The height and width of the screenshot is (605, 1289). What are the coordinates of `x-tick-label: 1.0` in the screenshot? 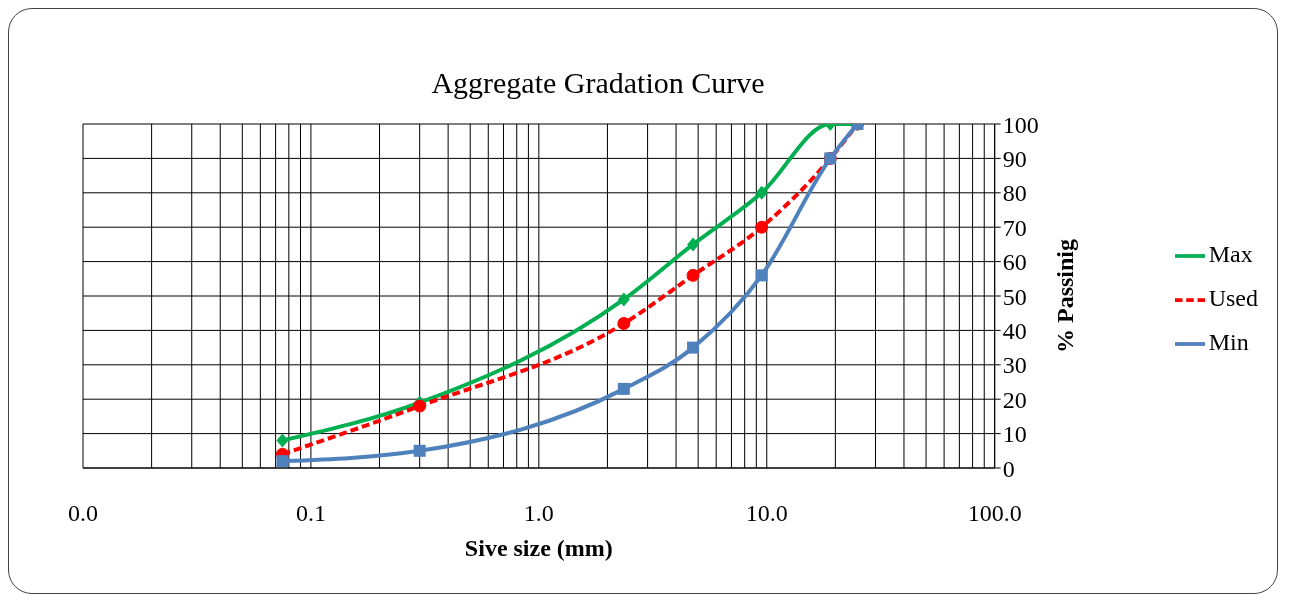 It's located at (538, 513).